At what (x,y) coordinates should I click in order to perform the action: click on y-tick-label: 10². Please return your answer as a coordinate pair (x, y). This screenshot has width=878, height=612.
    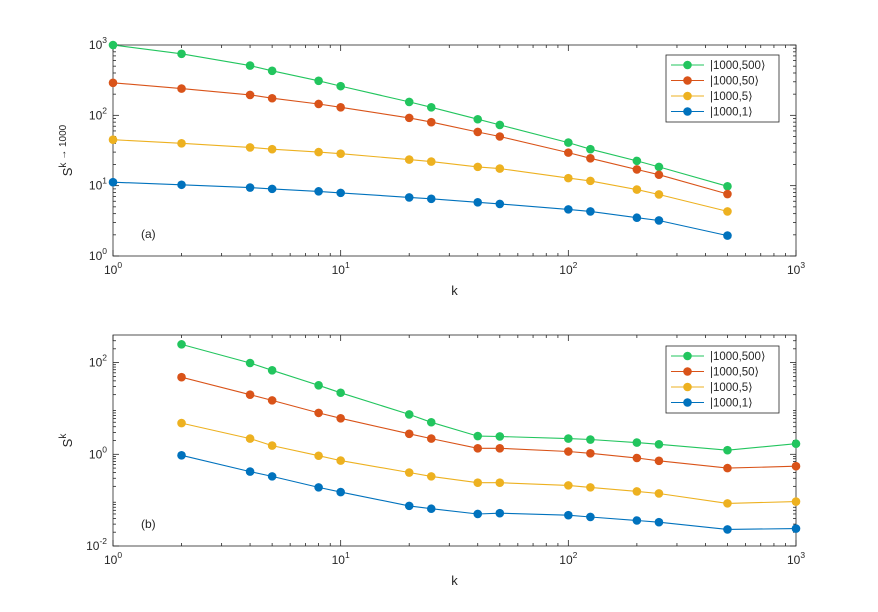
    Looking at the image, I should click on (98, 113).